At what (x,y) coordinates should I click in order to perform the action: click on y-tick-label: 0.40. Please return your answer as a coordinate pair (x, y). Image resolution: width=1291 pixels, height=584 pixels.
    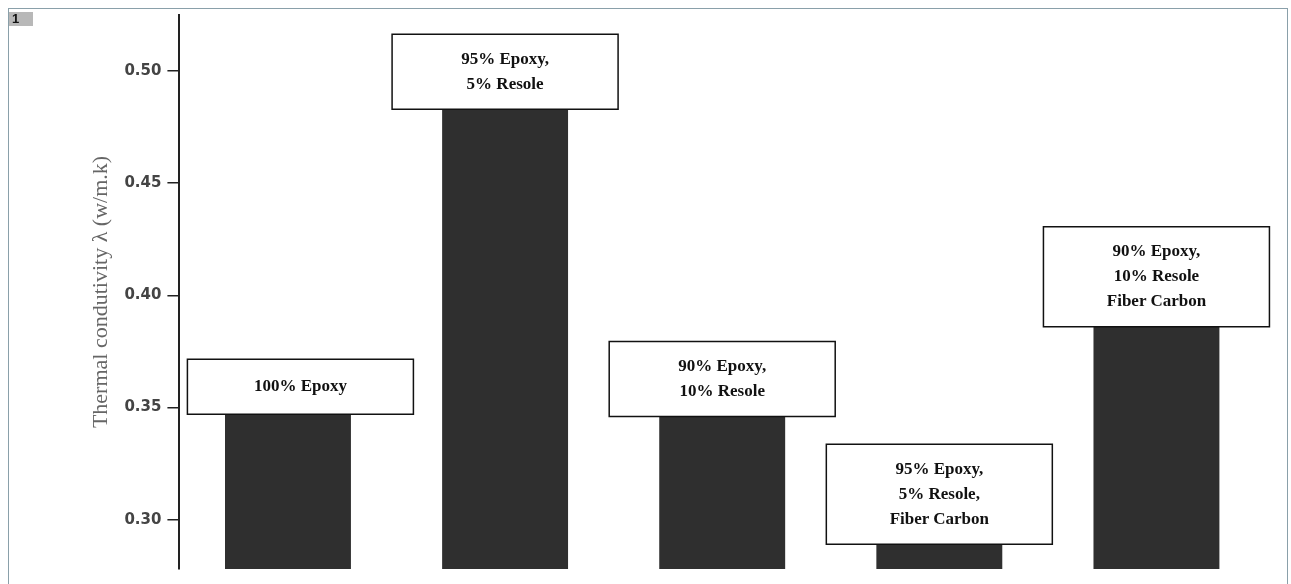
    Looking at the image, I should click on (143, 294).